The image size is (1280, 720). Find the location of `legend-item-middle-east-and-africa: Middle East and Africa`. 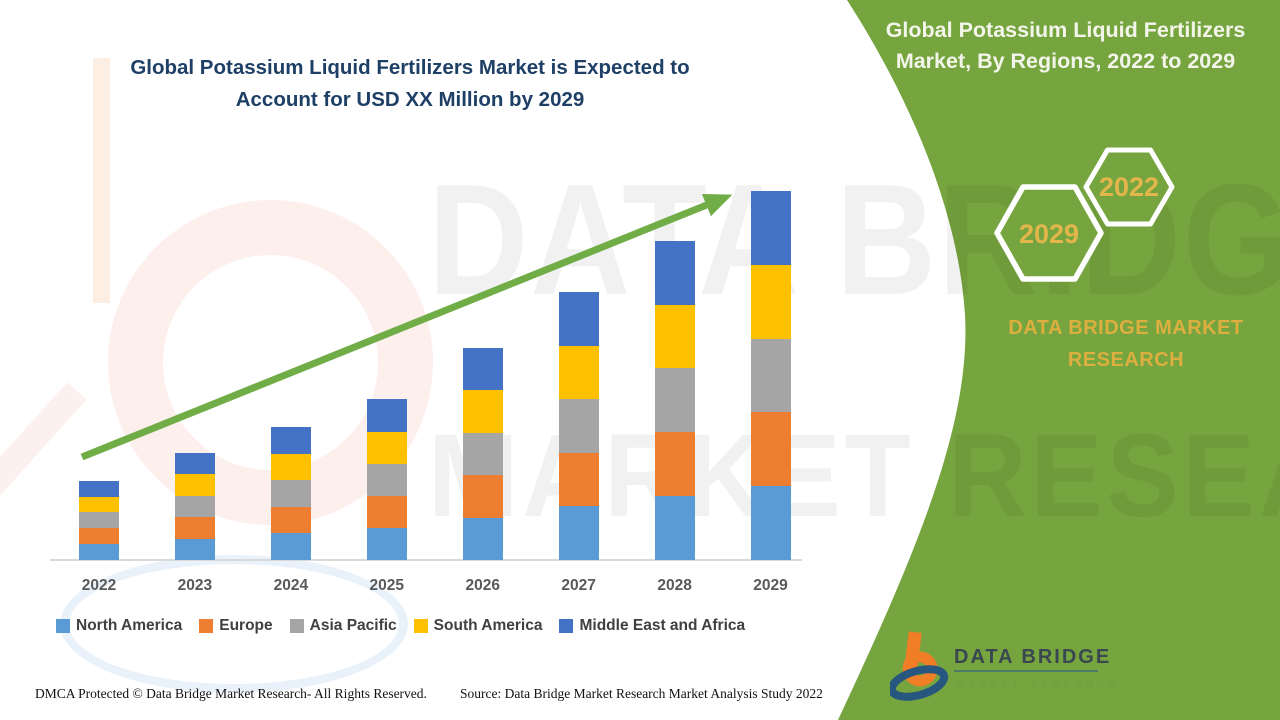

legend-item-middle-east-and-africa: Middle East and Africa is located at coordinates (652, 626).